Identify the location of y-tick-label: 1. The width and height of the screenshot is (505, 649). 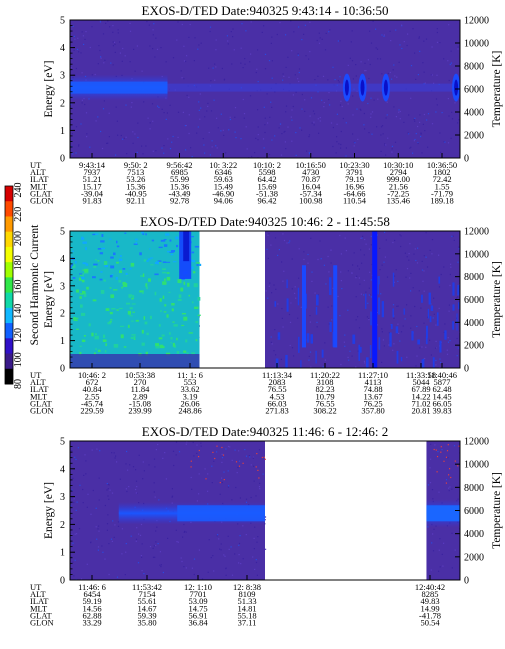
(62, 131).